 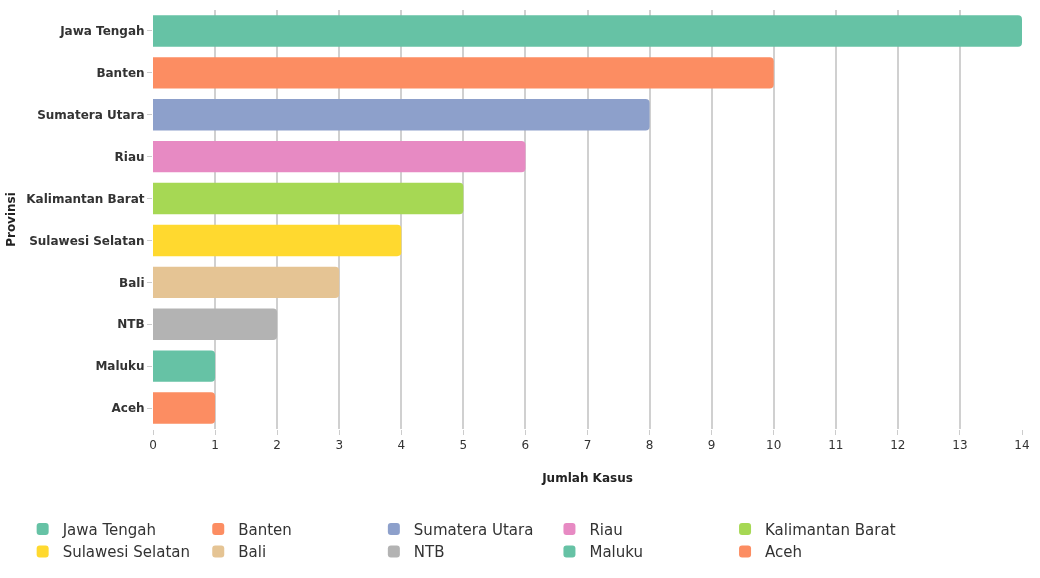 What do you see at coordinates (131, 324) in the screenshot?
I see `y-tick-label: NTB` at bounding box center [131, 324].